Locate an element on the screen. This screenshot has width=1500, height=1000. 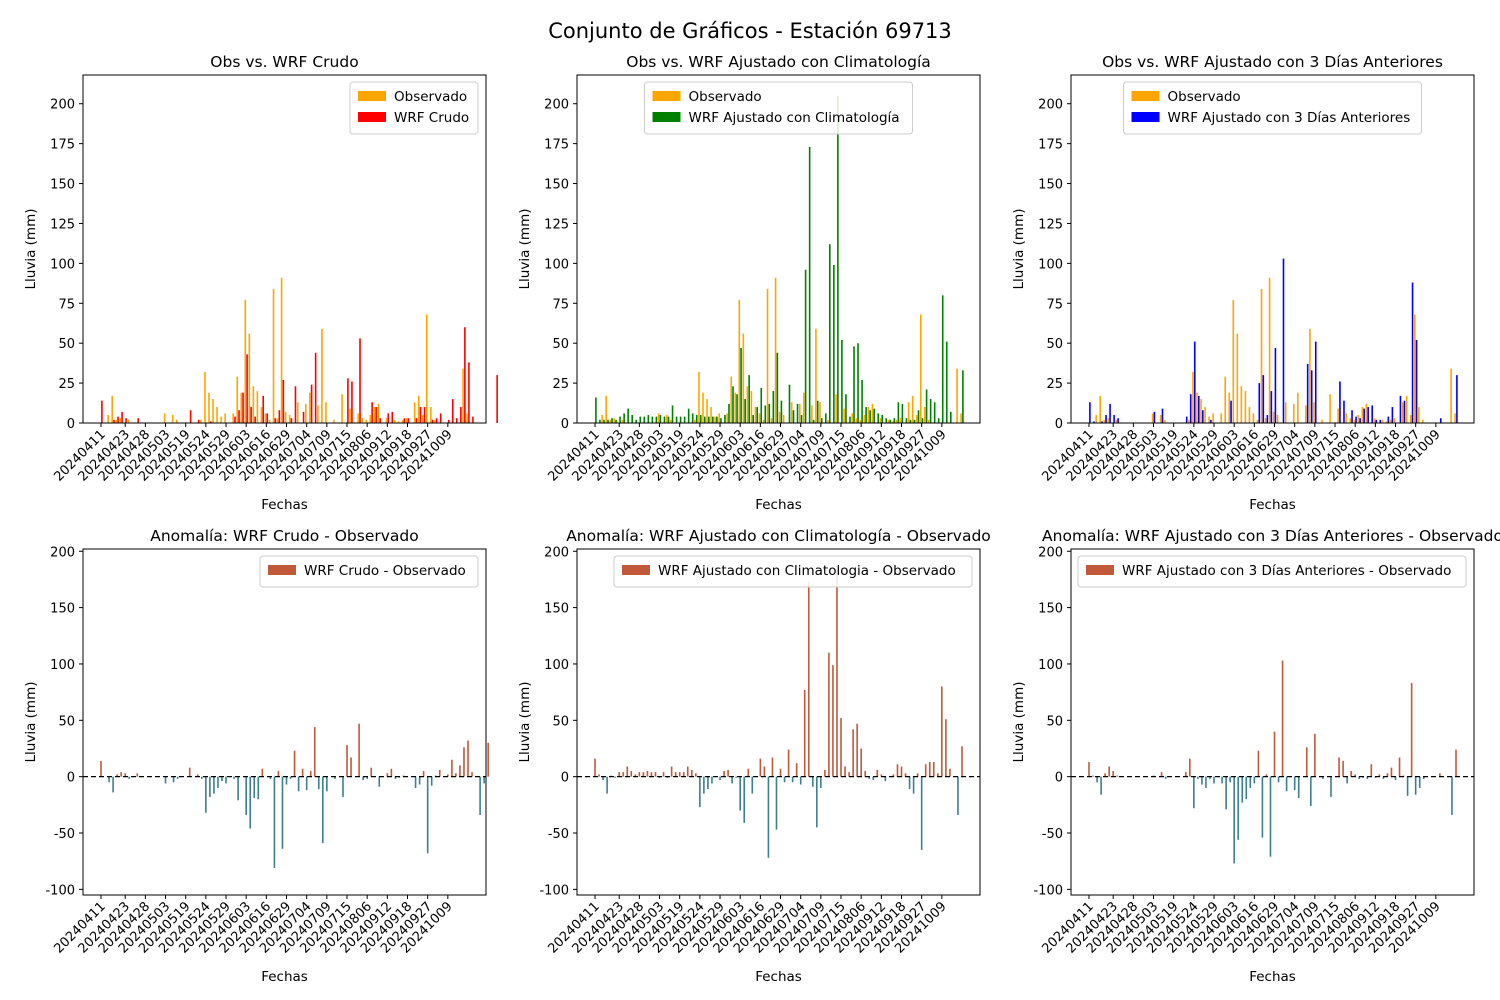
y-axis-label: Lluvia (mm) is located at coordinates (31, 722).